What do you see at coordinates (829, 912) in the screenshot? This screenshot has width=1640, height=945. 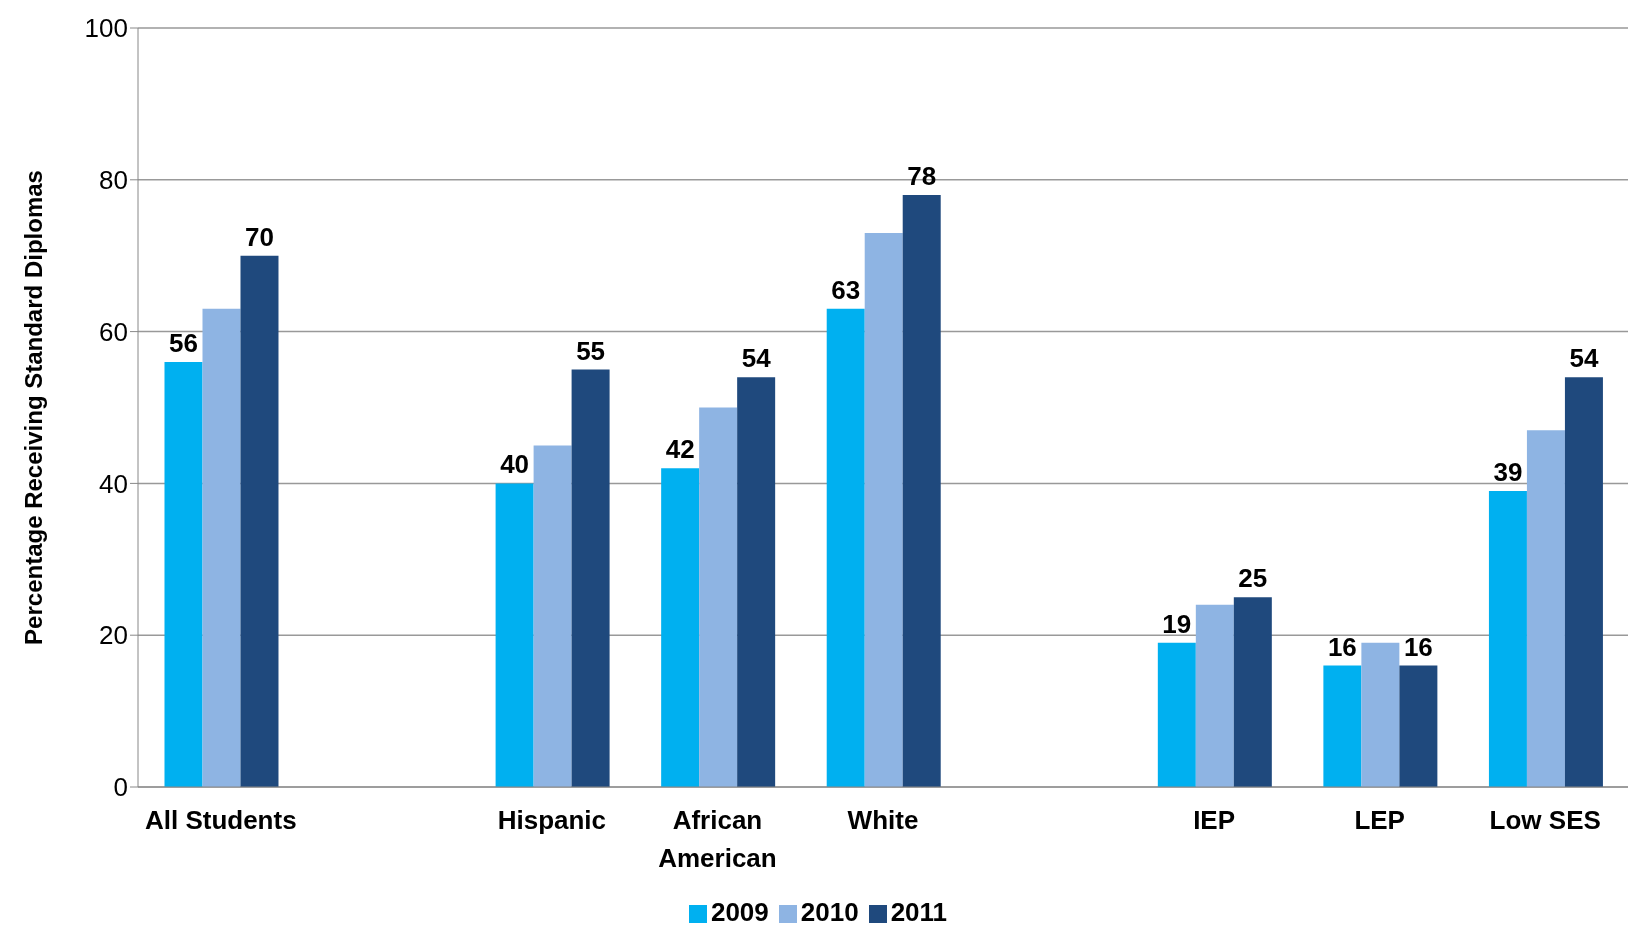 I see `legend-label: 2010` at bounding box center [829, 912].